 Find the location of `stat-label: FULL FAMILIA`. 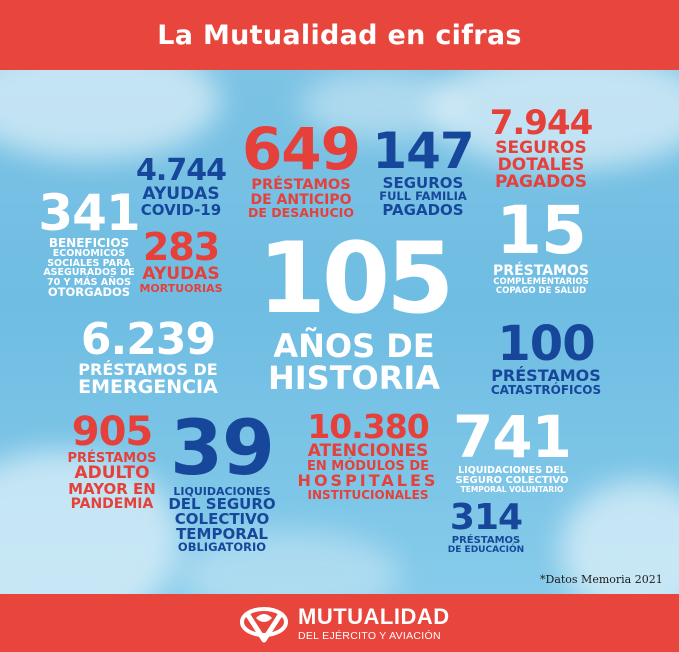

stat-label: FULL FAMILIA is located at coordinates (423, 196).